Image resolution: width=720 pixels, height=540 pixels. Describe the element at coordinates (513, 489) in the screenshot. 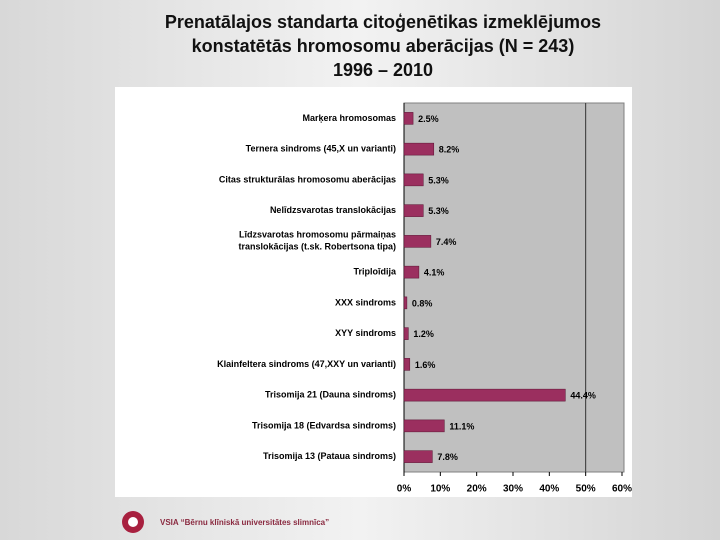

I see `x-tick-label: 30%` at that location.